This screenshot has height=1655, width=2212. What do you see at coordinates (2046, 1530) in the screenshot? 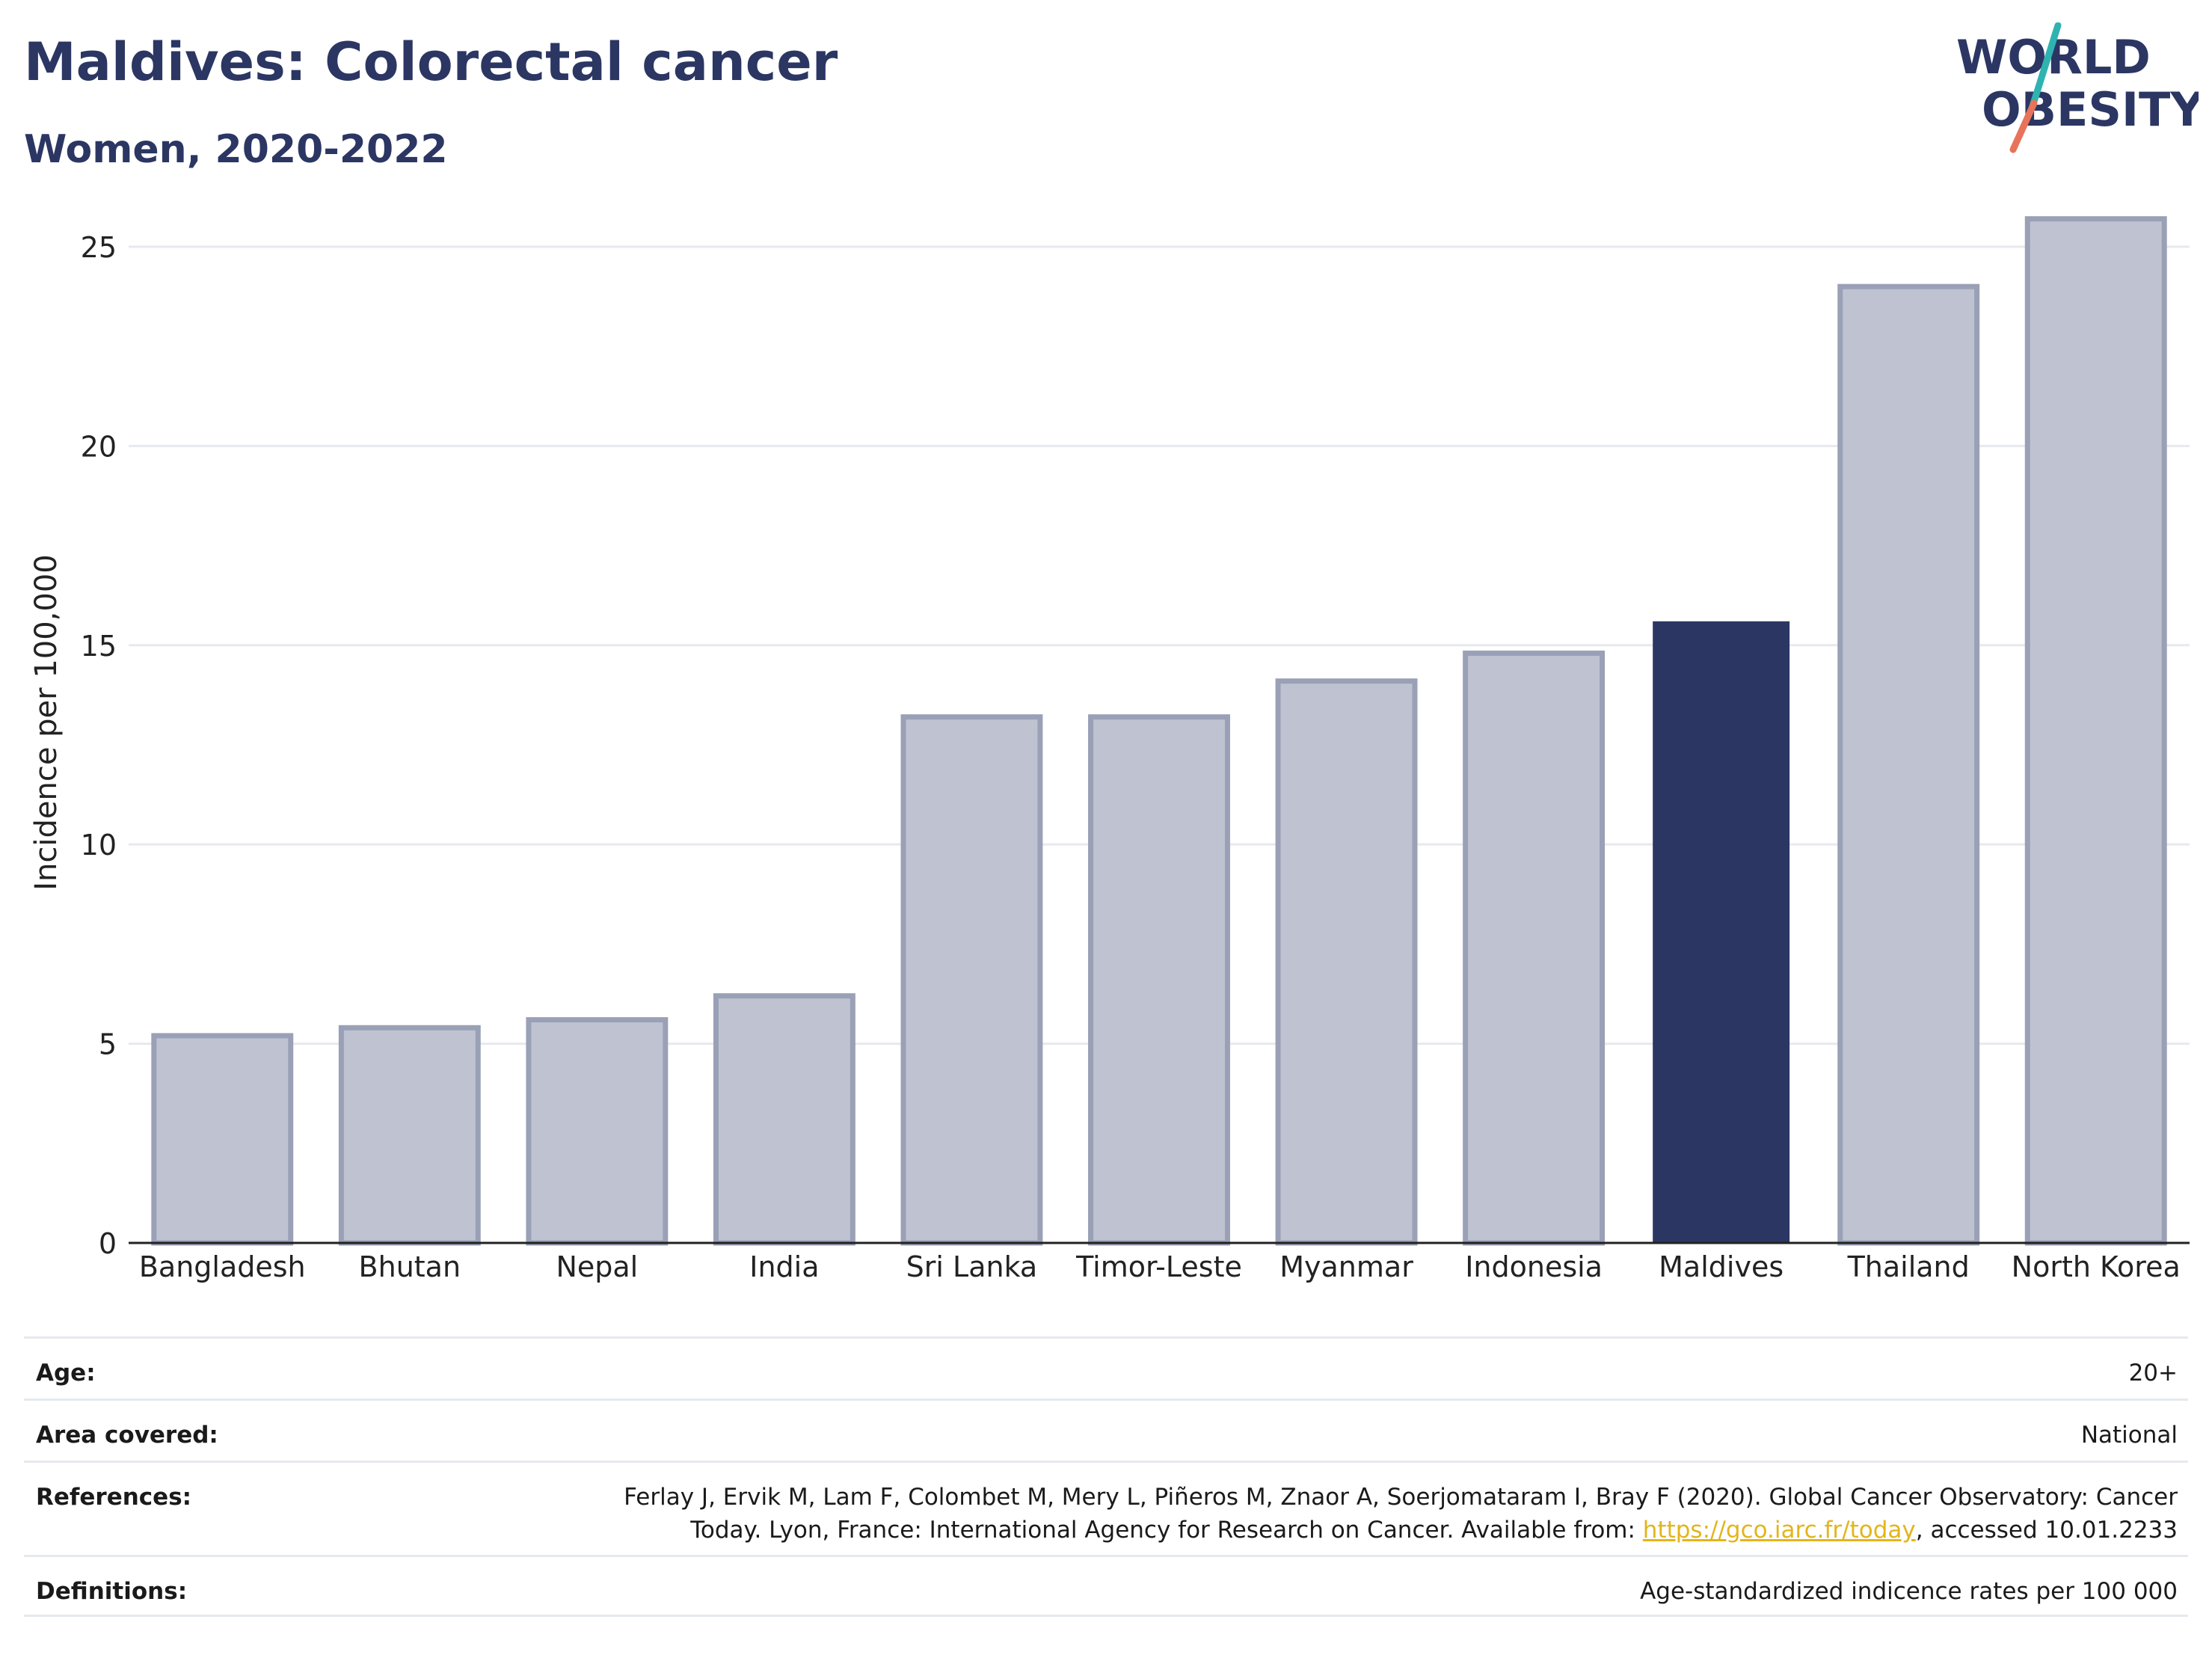
I see `references-text-accessed: , accessed 10.01.2233` at bounding box center [2046, 1530].